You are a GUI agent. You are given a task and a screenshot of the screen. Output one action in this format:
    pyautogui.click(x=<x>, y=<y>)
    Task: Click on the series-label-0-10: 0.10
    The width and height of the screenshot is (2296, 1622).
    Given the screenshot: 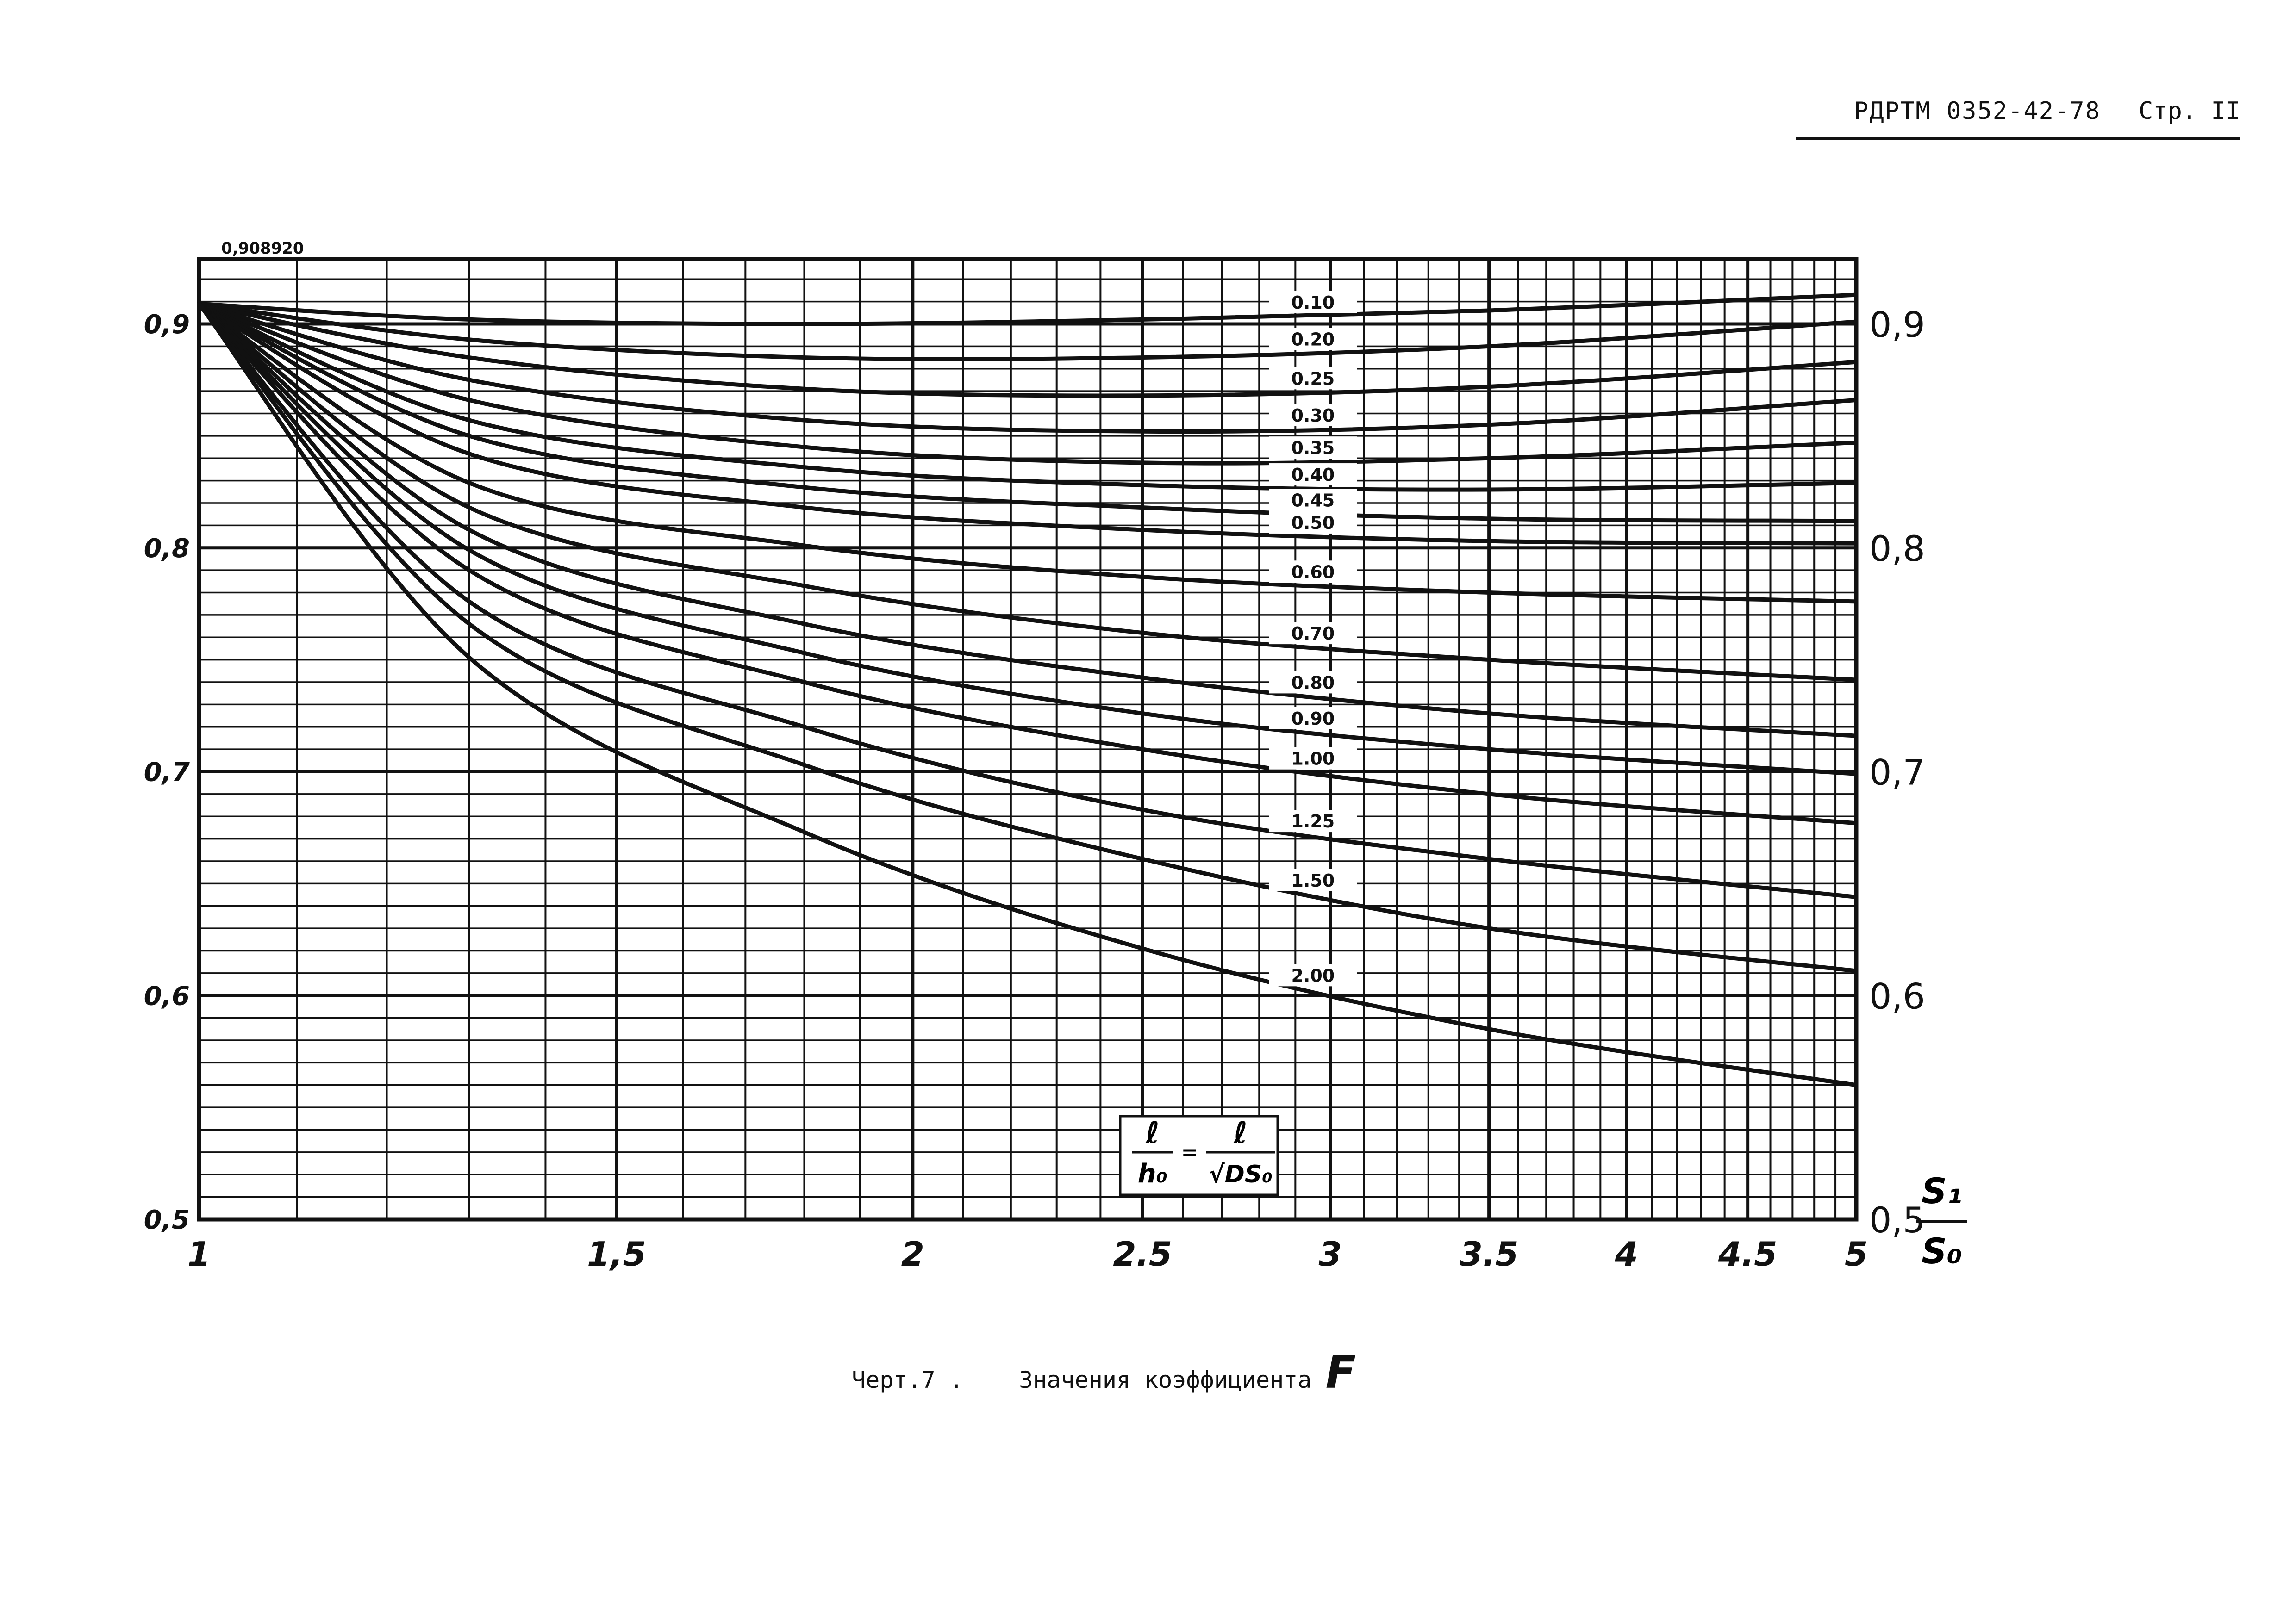 What is the action you would take?
    pyautogui.click(x=1313, y=302)
    